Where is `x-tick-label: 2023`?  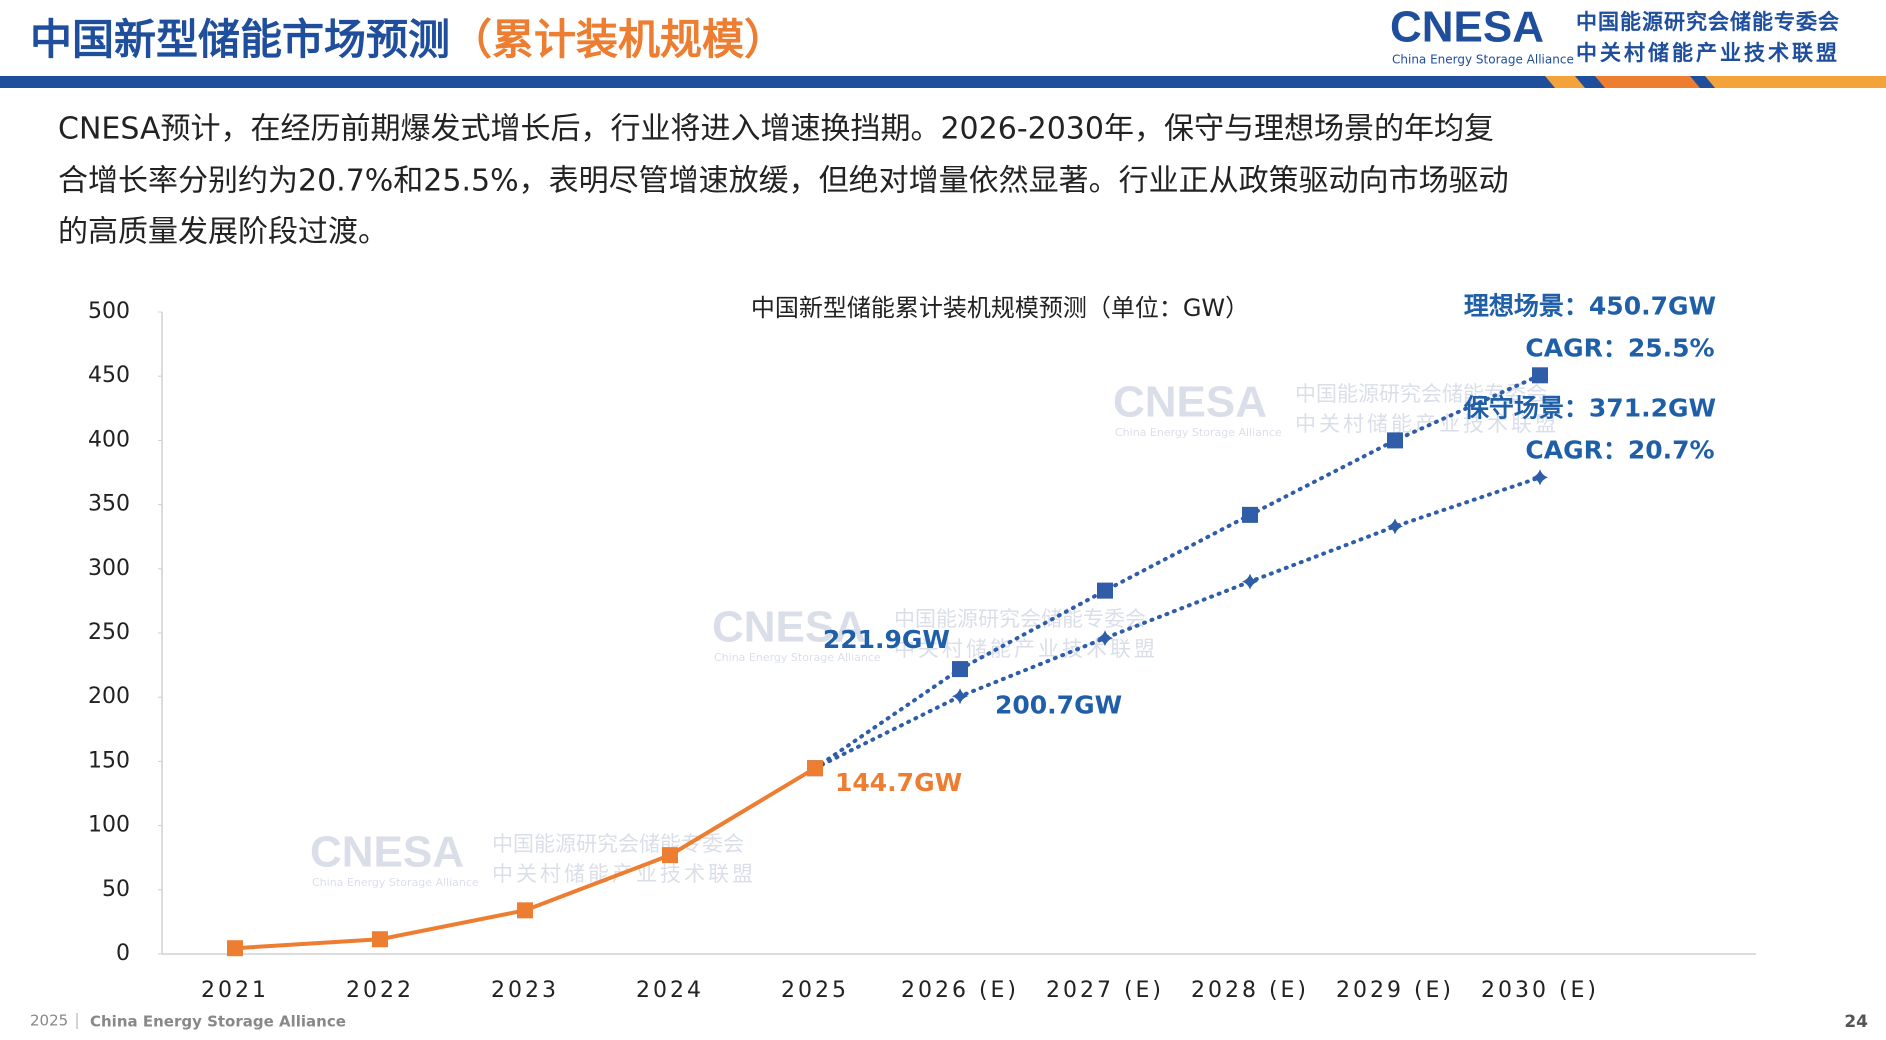
x-tick-label: 2023 is located at coordinates (525, 990).